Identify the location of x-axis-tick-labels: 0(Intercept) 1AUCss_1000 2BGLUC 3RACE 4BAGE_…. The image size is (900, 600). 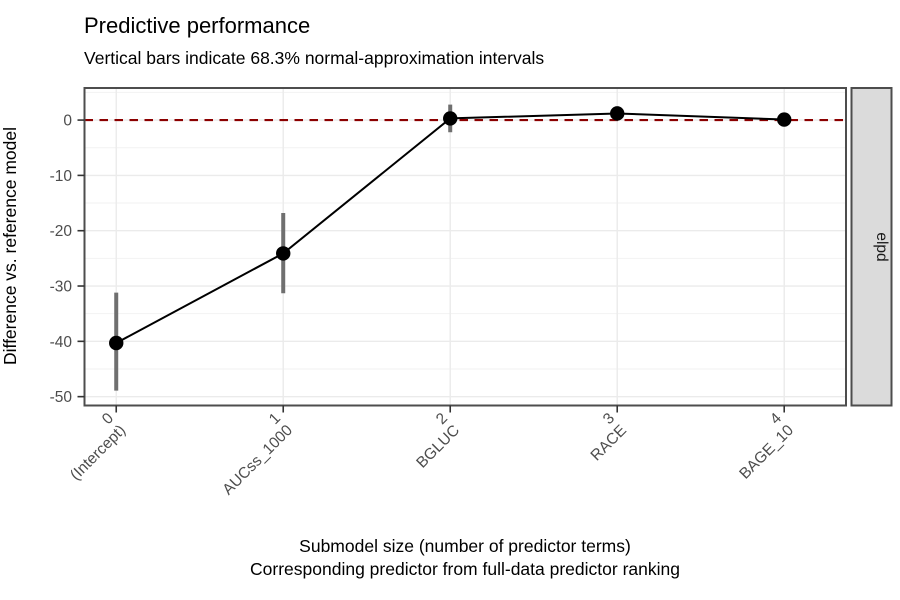
(426, 454).